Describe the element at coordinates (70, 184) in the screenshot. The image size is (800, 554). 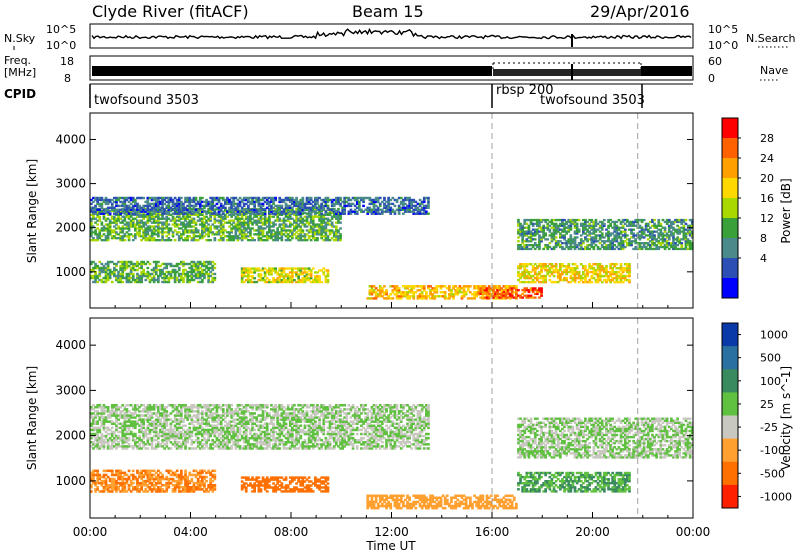
I see `y-tick-label: 3000` at that location.